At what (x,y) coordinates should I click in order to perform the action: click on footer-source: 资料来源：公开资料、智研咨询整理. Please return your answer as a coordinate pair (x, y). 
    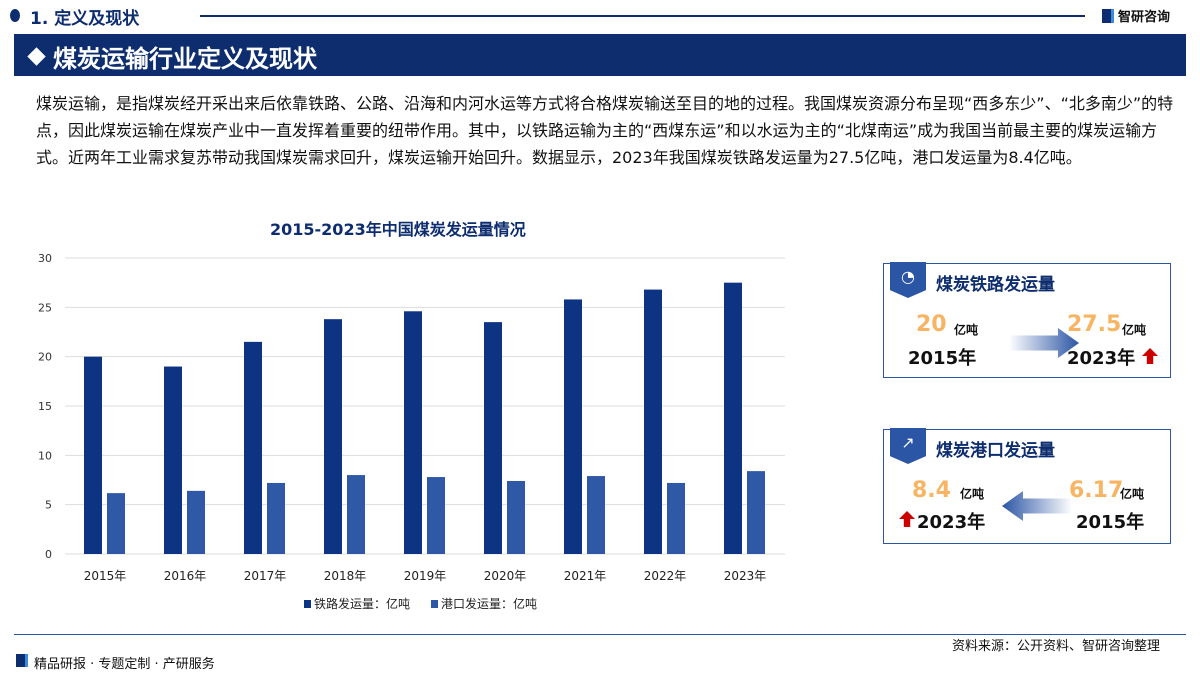
    Looking at the image, I should click on (1055, 646).